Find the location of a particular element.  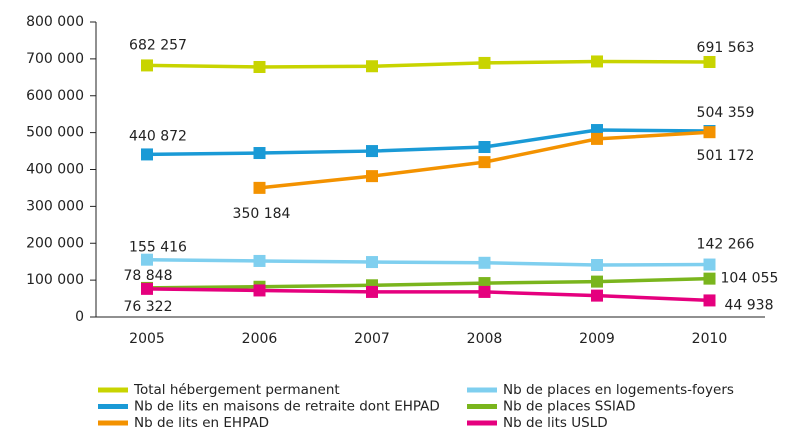

x-tick-label: 2007 is located at coordinates (372, 339).